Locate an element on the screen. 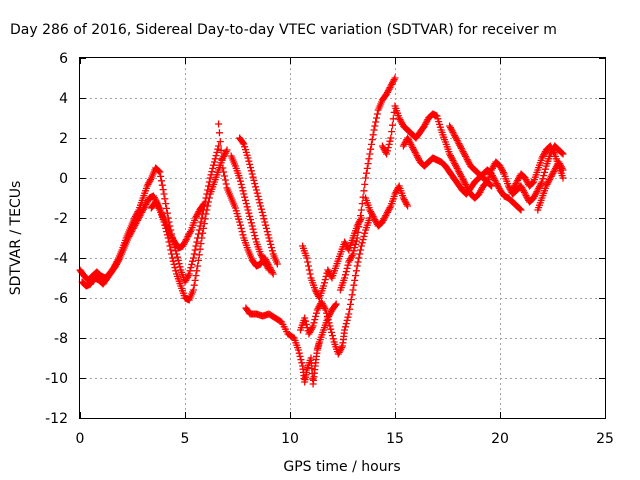 The width and height of the screenshot is (640, 480). x-tick-label: 25 is located at coordinates (605, 439).